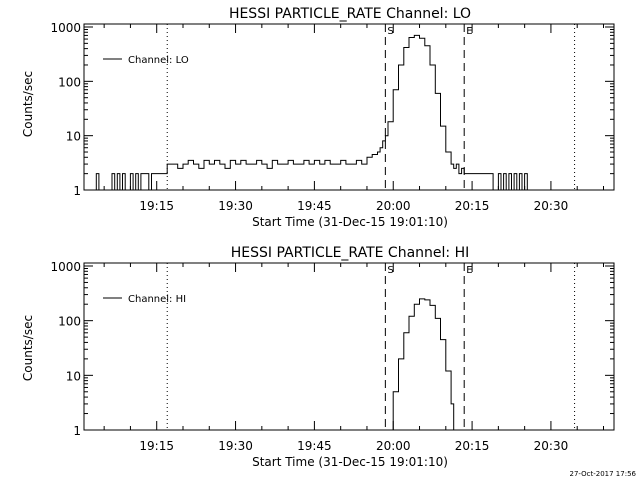 The width and height of the screenshot is (640, 480). What do you see at coordinates (158, 60) in the screenshot?
I see `legend-label: Channel: LO` at bounding box center [158, 60].